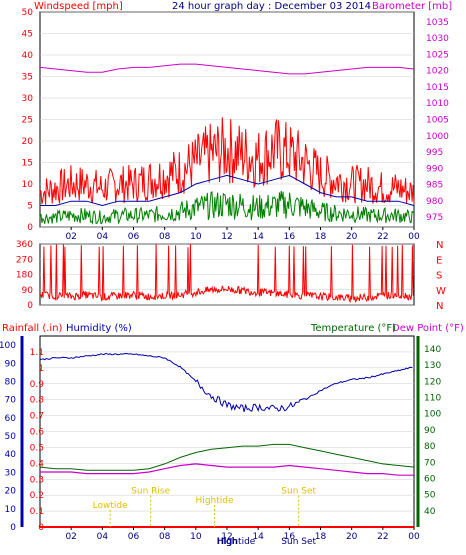 The width and height of the screenshot is (466, 555). Describe the element at coordinates (227, 161) in the screenshot. I see `wind-gust-series` at that location.